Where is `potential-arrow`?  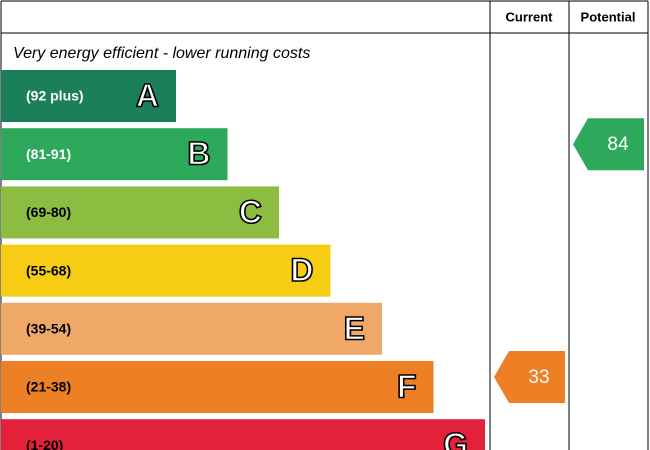 potential-arrow is located at coordinates (608, 144).